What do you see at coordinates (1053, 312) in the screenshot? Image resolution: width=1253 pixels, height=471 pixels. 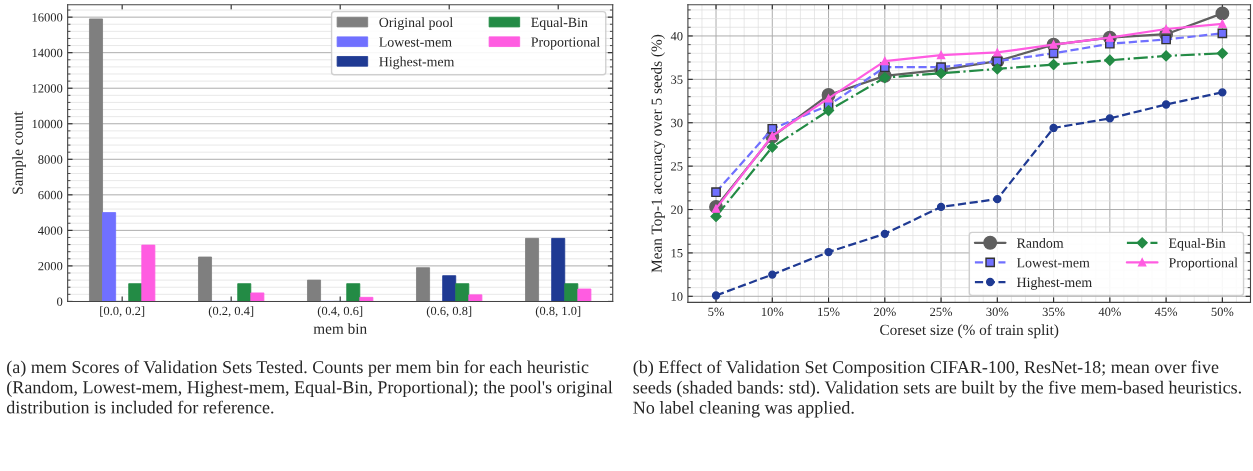 I see `x-tick-label: 35%` at bounding box center [1053, 312].